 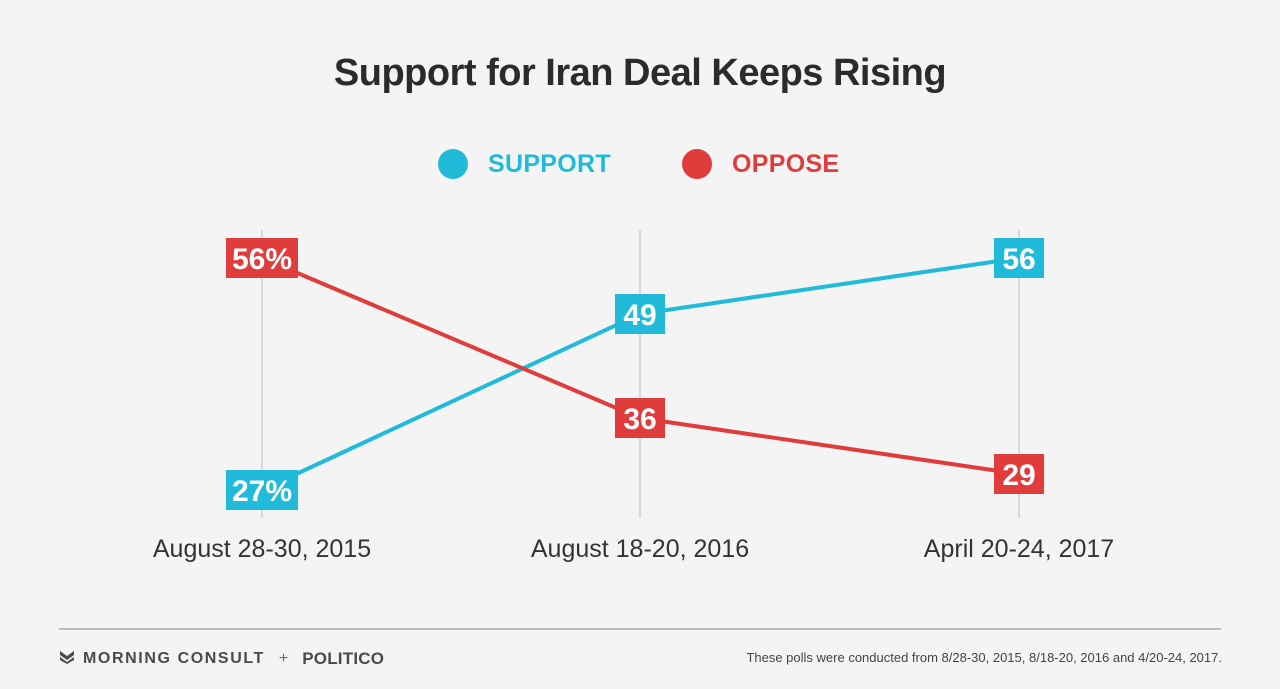 What do you see at coordinates (640, 164) in the screenshot?
I see `legend: SUPPORT OPPOSE` at bounding box center [640, 164].